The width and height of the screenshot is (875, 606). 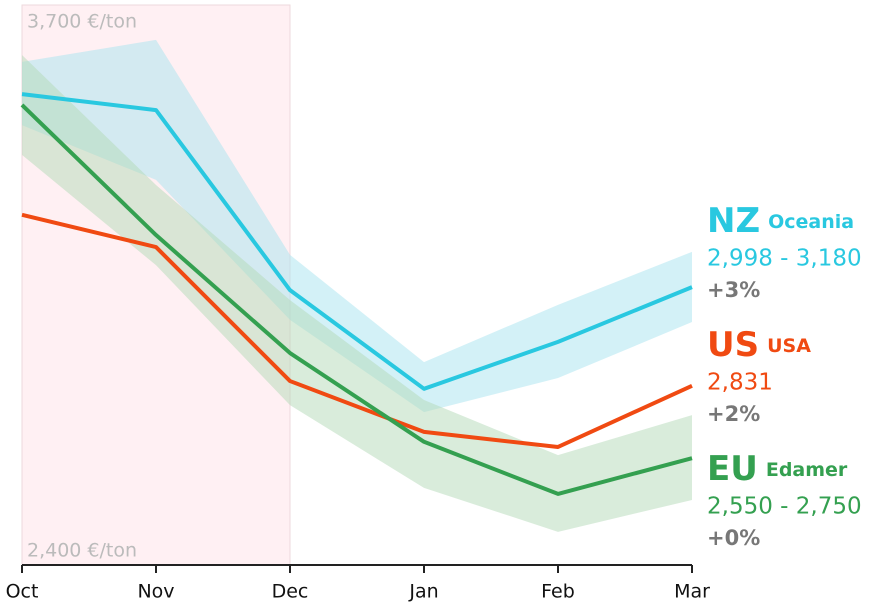 I want to click on x-tick-label: Dec, so click(x=290, y=592).